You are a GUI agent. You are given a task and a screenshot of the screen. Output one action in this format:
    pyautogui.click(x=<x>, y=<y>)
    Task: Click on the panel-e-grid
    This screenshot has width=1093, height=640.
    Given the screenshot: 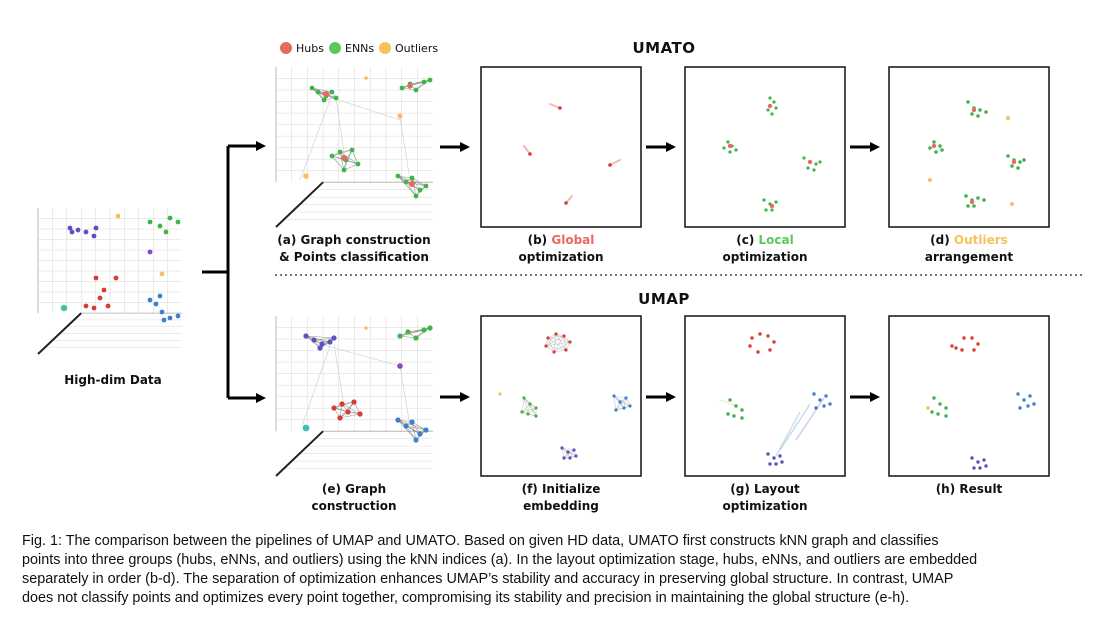 What is the action you would take?
    pyautogui.click(x=354, y=396)
    